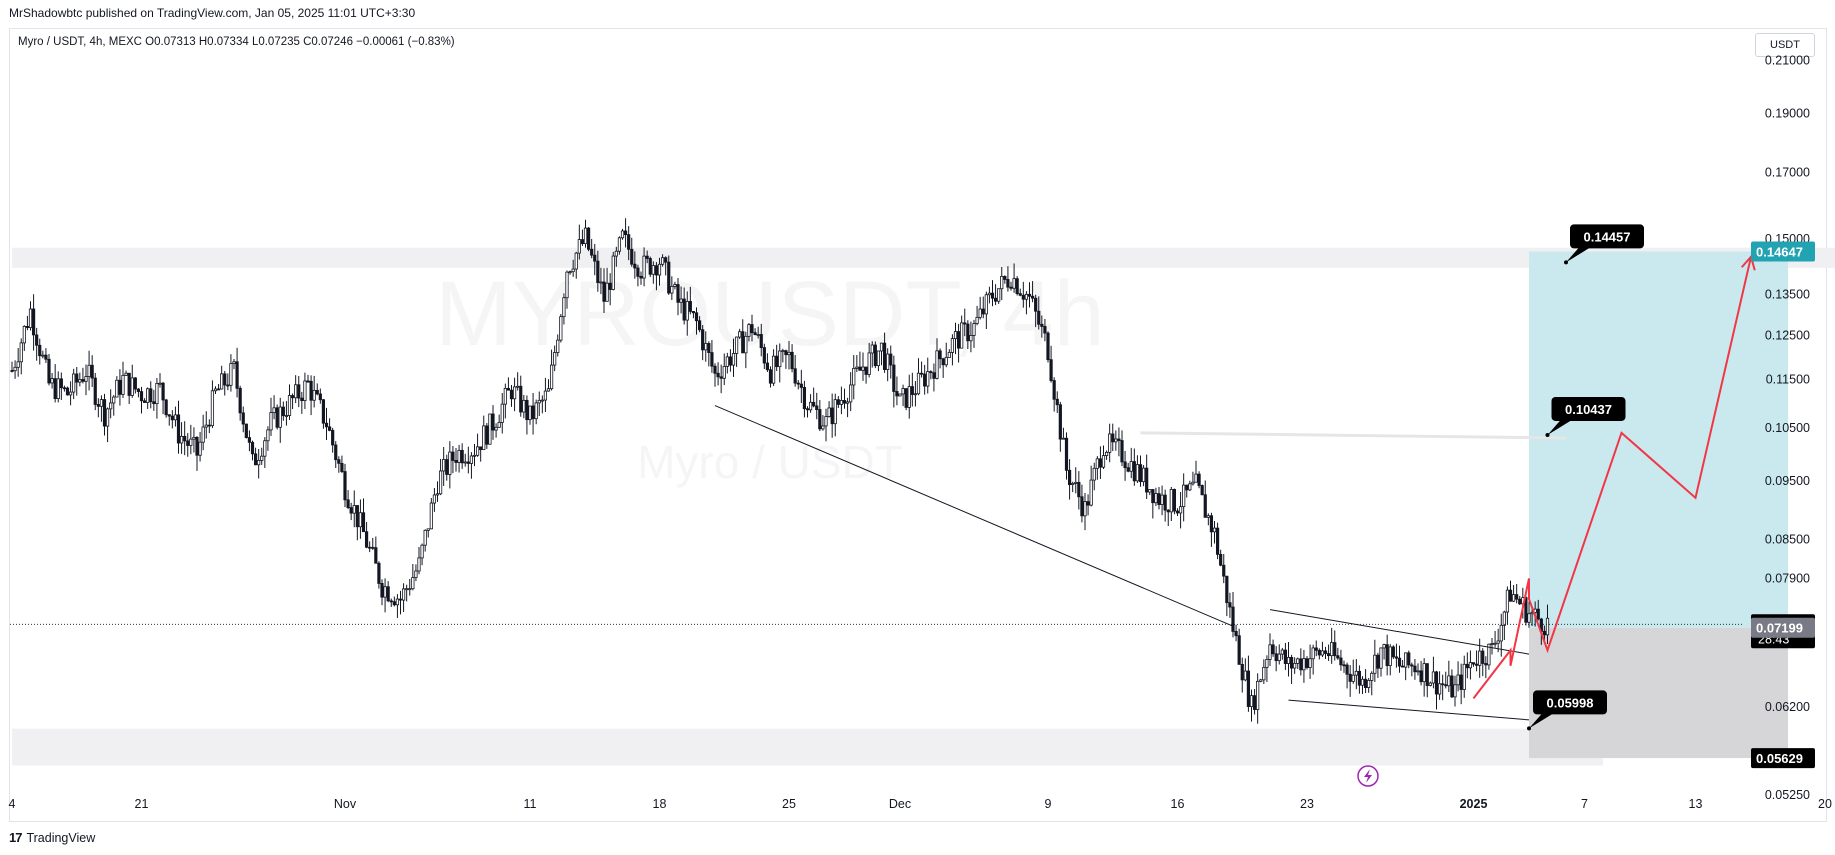  What do you see at coordinates (807, 747) in the screenshot?
I see `support-zone` at bounding box center [807, 747].